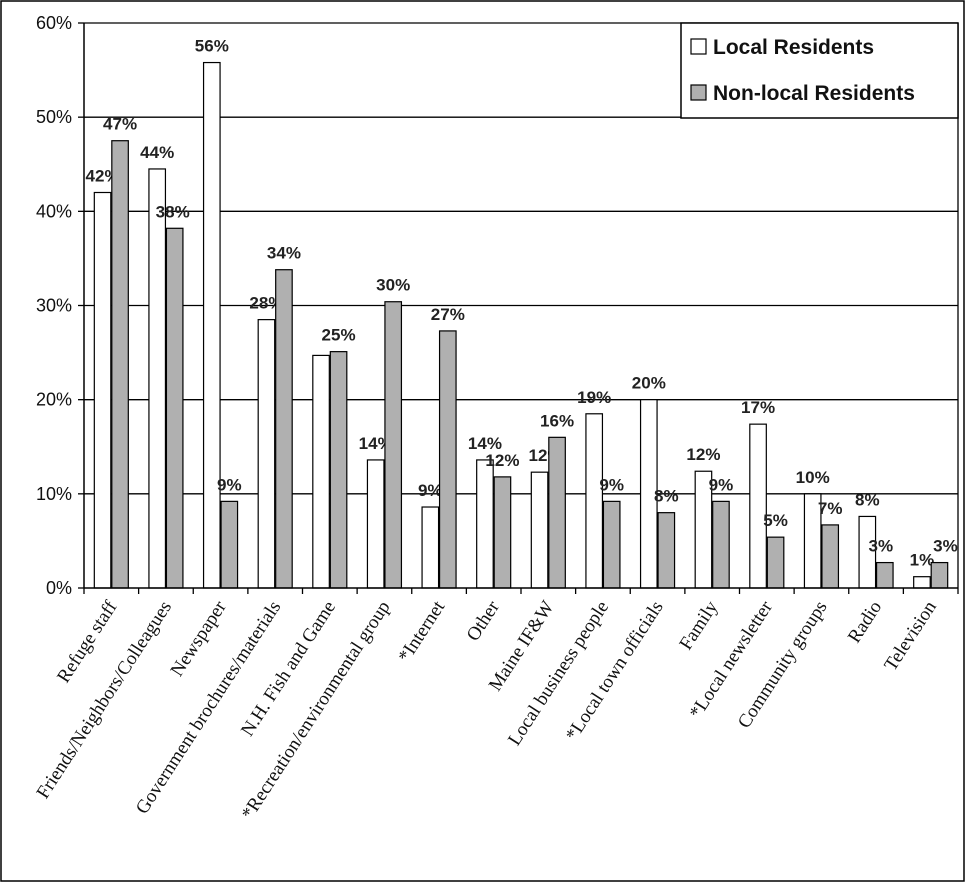 This screenshot has height=883, width=966. Describe the element at coordinates (284, 253) in the screenshot. I see `data-label: 34%` at that location.